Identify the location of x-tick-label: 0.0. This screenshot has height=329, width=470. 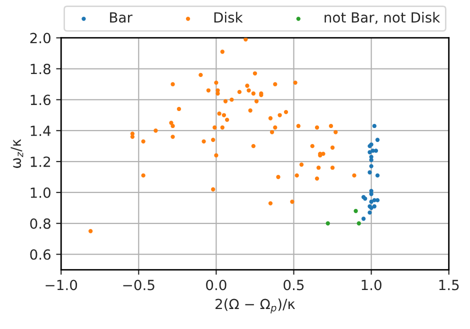
(216, 285).